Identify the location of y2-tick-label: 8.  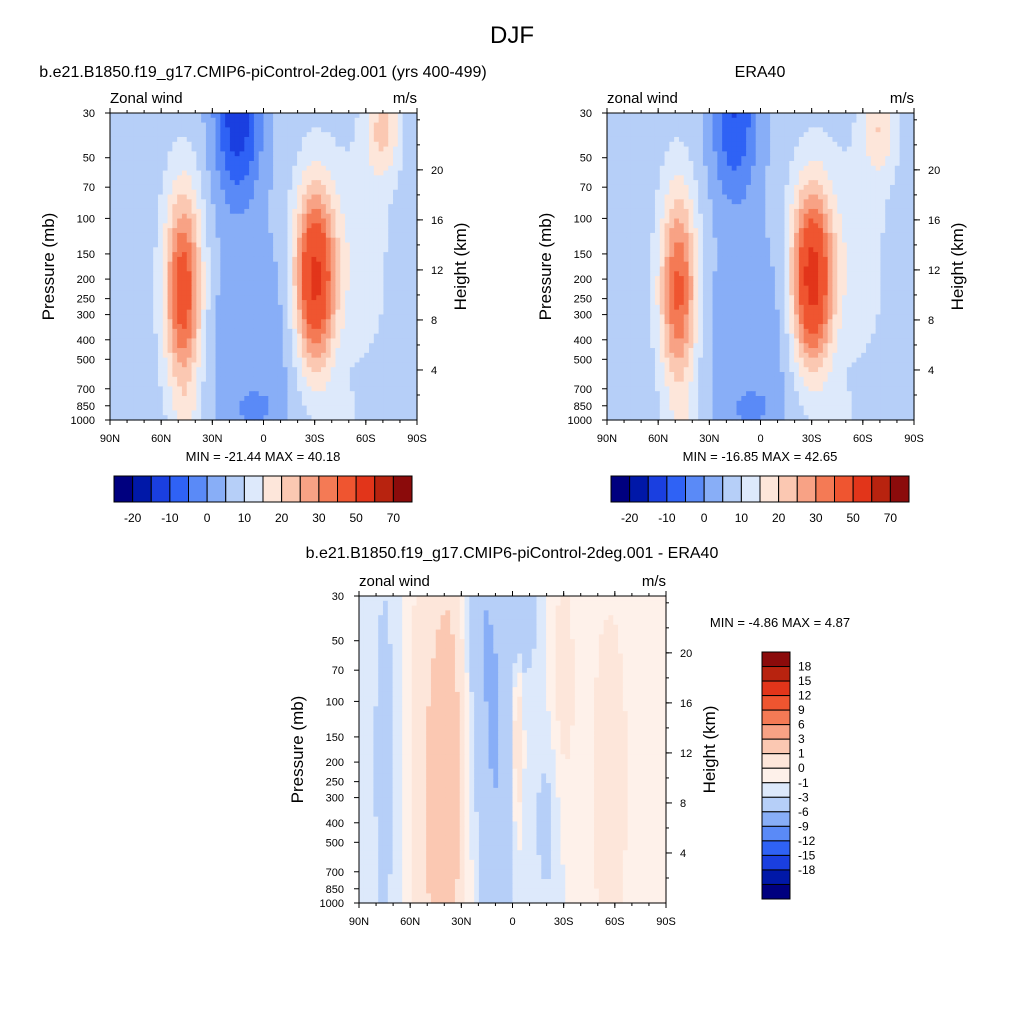
(434, 321).